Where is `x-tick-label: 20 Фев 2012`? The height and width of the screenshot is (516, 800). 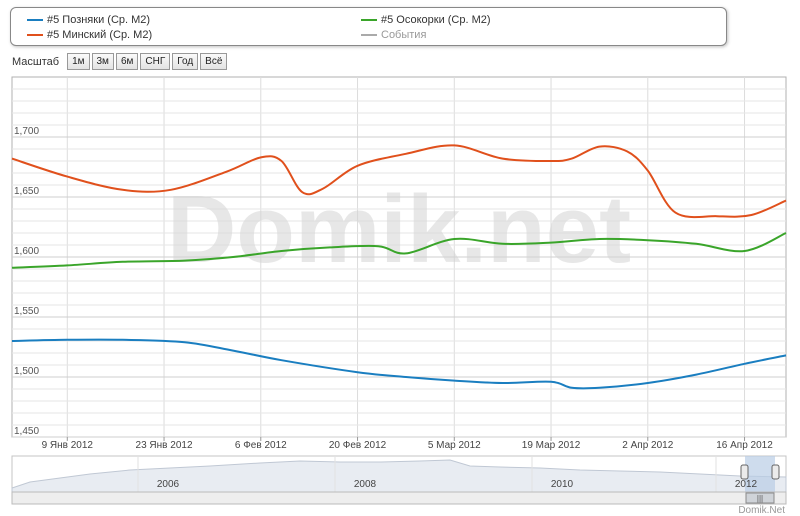
x-tick-label: 20 Фев 2012 is located at coordinates (358, 445).